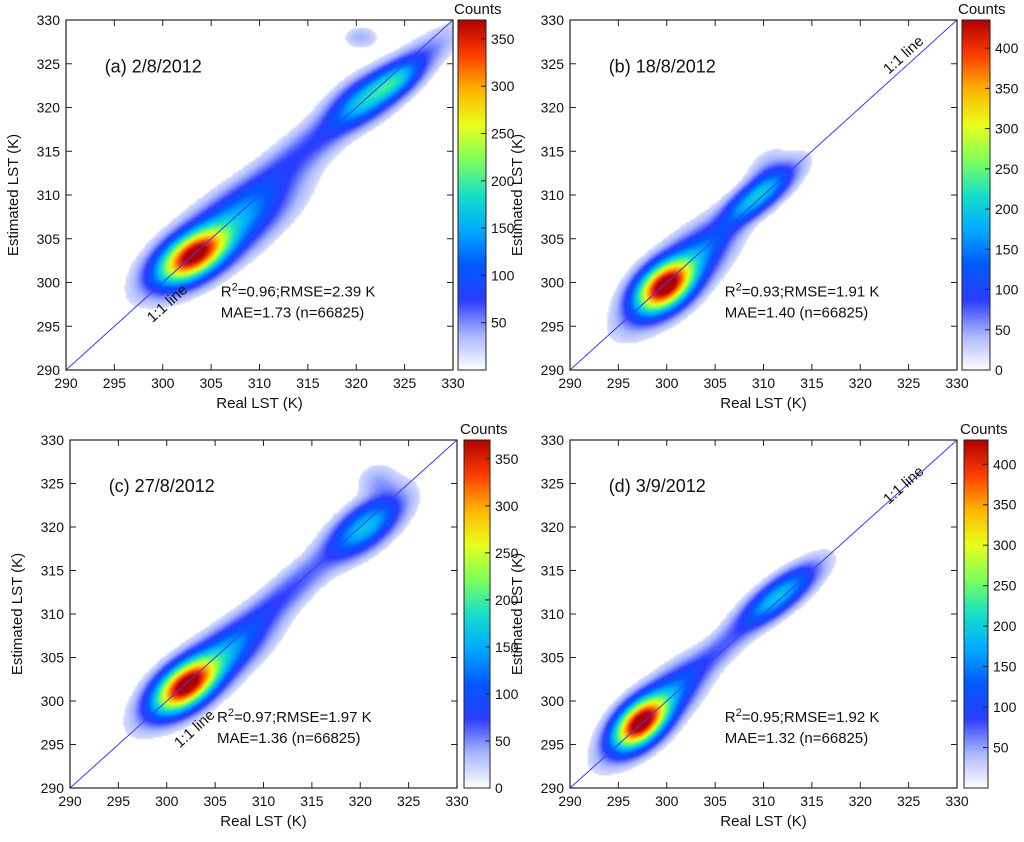 This screenshot has width=1024, height=842. What do you see at coordinates (298, 291) in the screenshot?
I see `stats-r2-rmse: R2=0.96;RMSE=2.39 K` at bounding box center [298, 291].